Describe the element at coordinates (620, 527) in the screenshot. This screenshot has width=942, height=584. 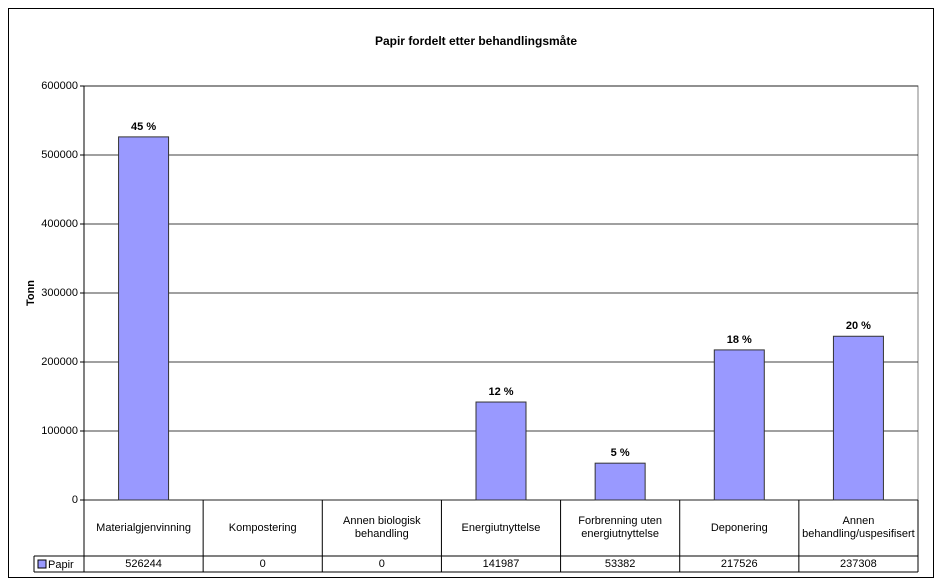
I see `category-cell: Forbrenning uten energiutnyttelse` at that location.